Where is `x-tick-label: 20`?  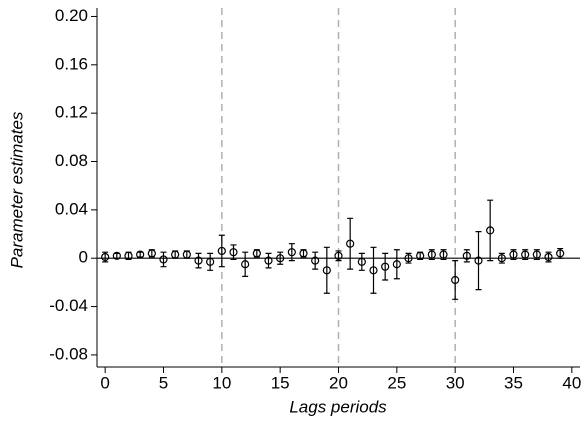
x-tick-label: 20 is located at coordinates (338, 382).